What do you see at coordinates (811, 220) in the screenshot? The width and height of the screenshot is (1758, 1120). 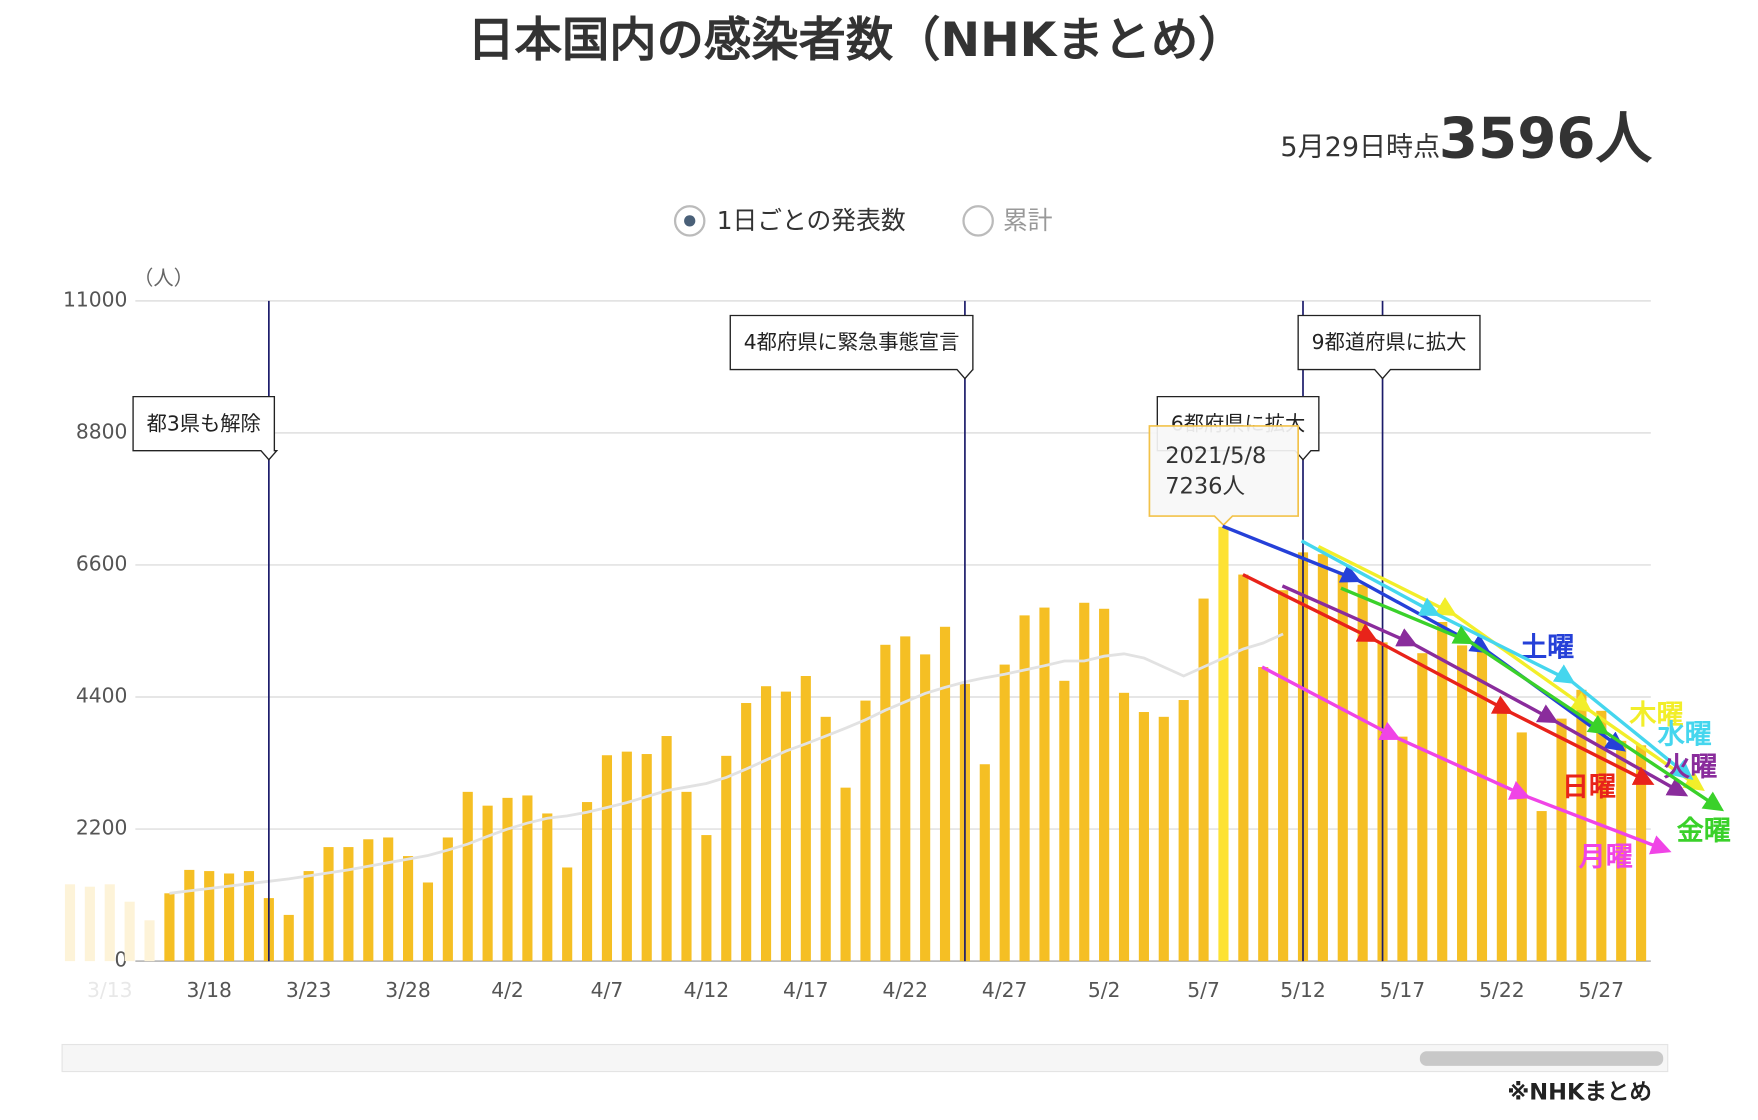 I see `radio-daily-label: 1日ごとの発表数` at bounding box center [811, 220].